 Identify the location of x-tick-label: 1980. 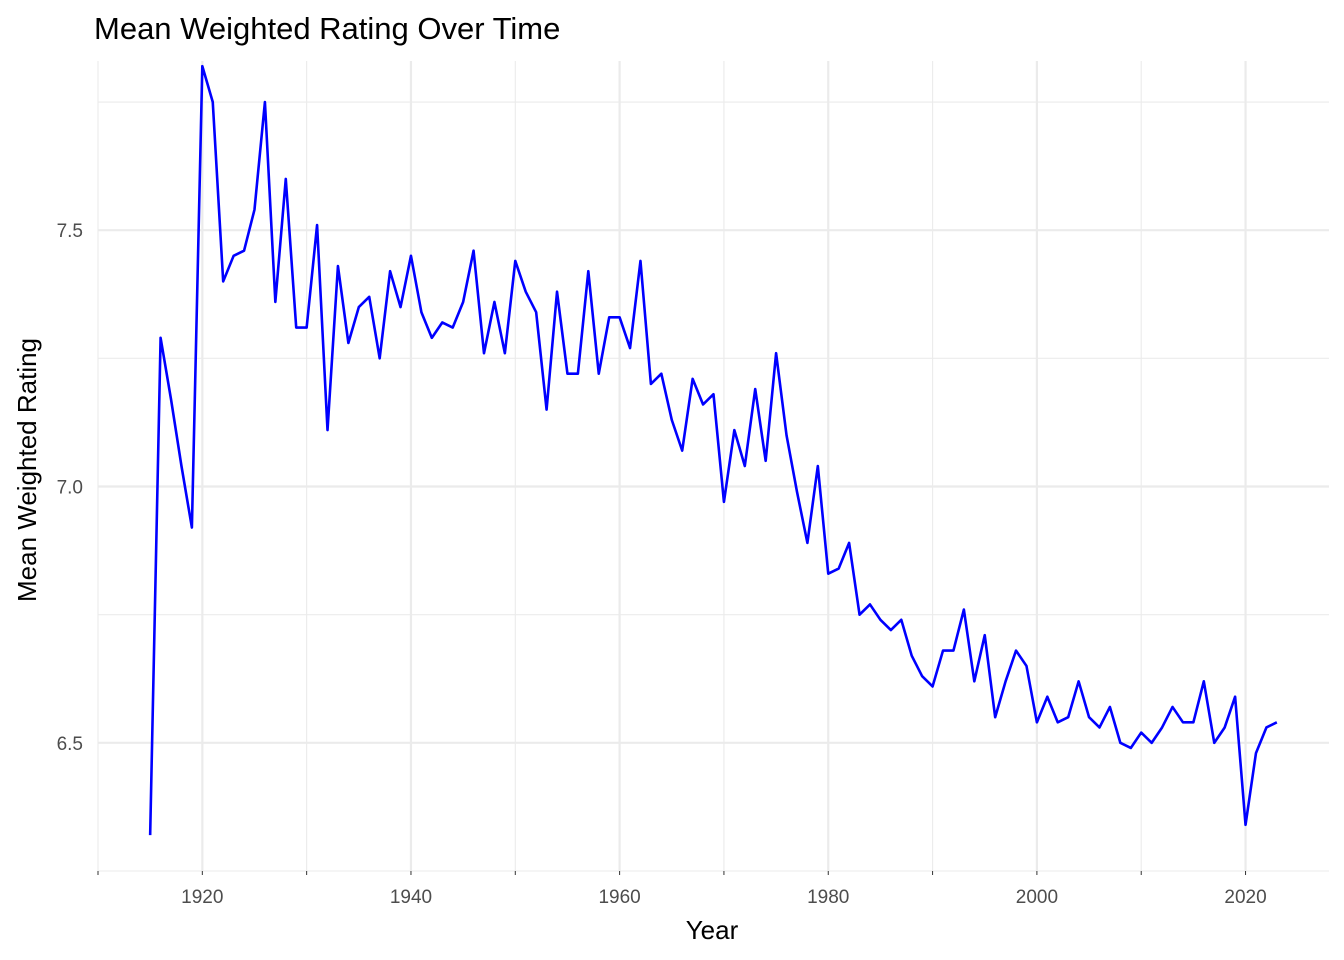
(828, 897).